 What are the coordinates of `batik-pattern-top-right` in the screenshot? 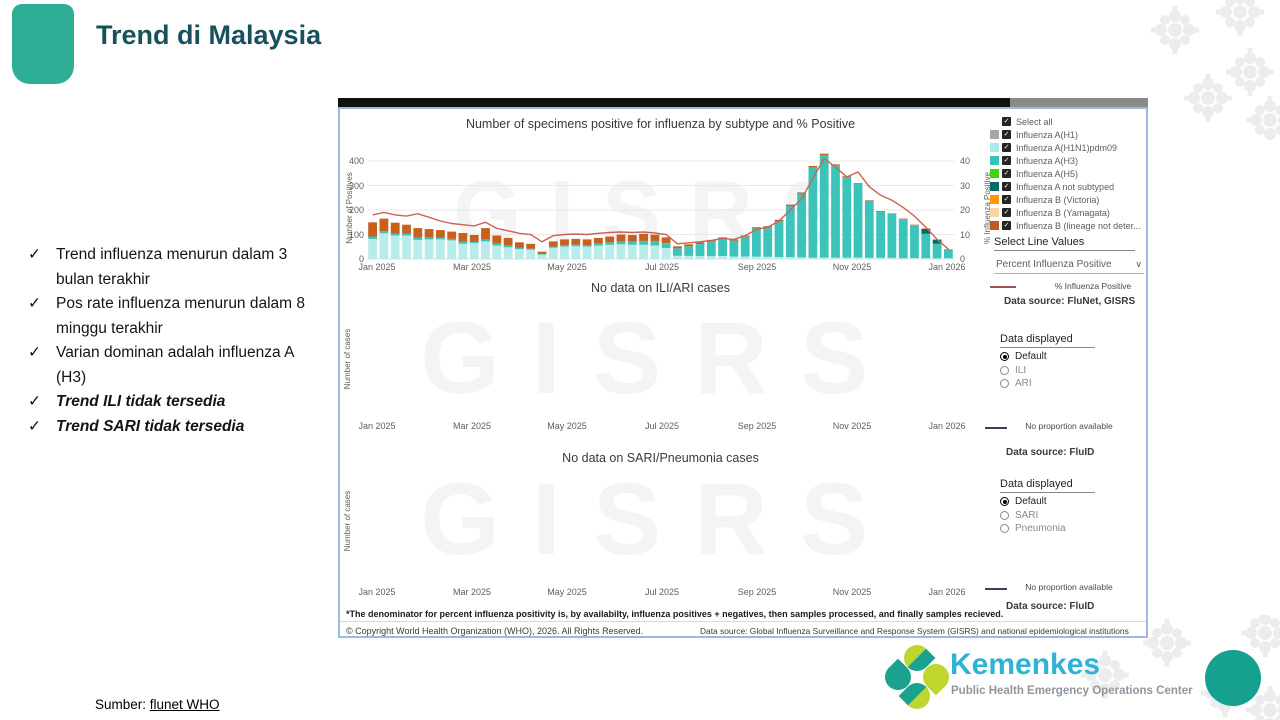 It's located at (1215, 70).